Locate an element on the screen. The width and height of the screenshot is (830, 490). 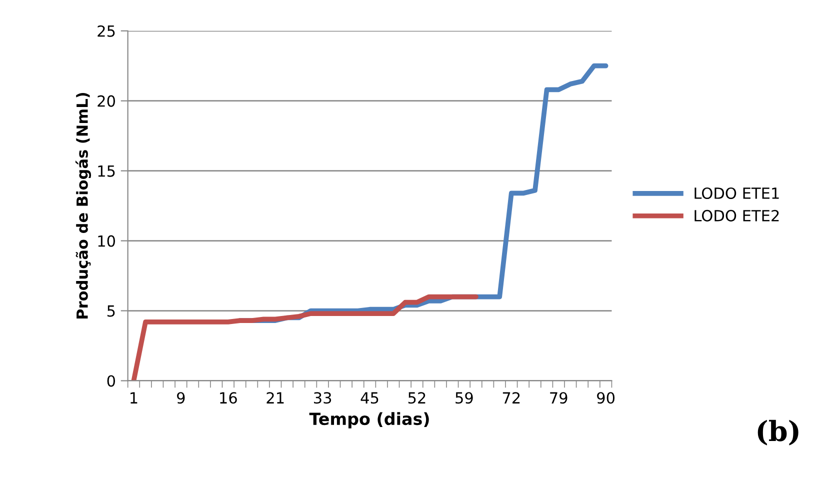
x-tick-label: 59 is located at coordinates (464, 398).